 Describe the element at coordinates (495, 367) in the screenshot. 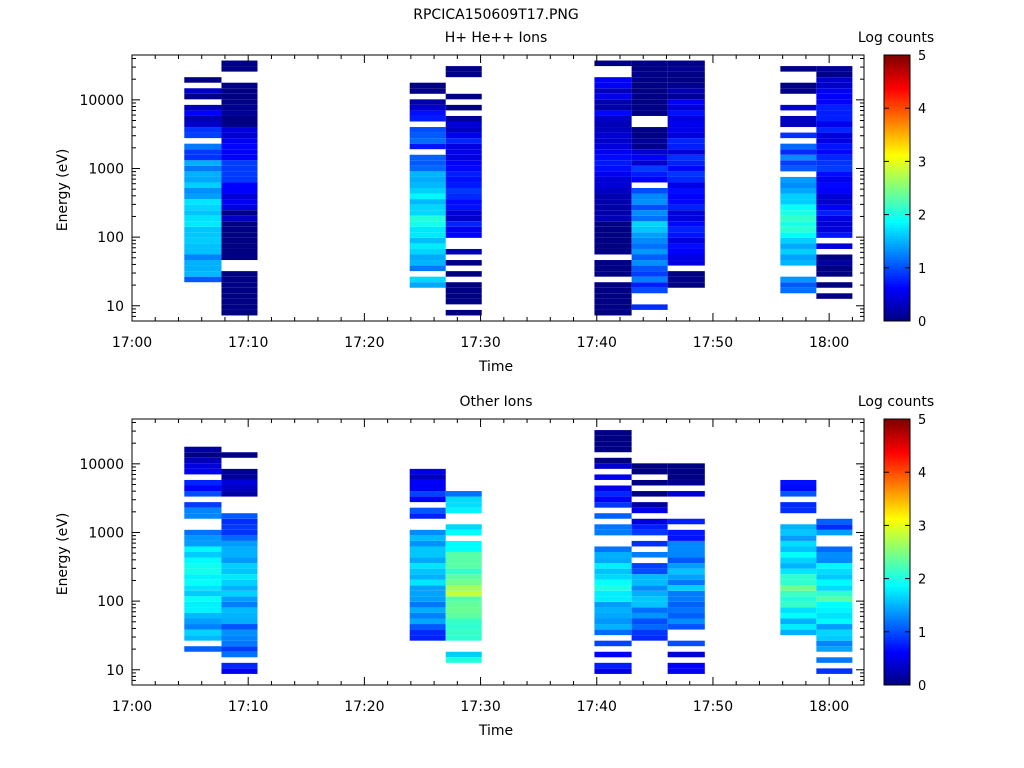

I see `x-axis-label: Time` at that location.